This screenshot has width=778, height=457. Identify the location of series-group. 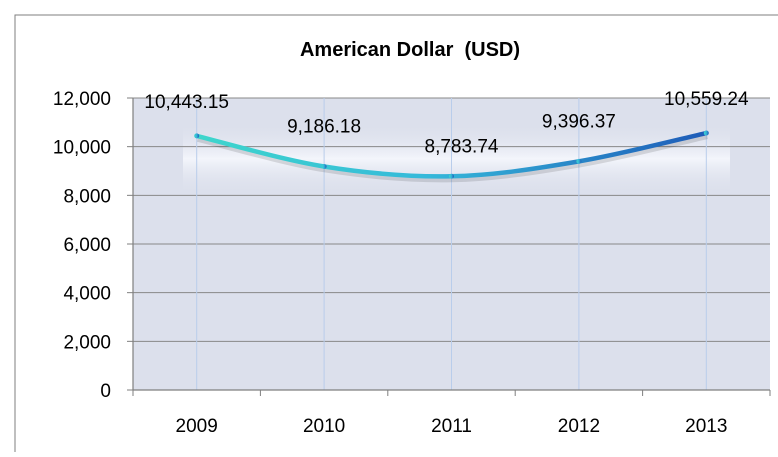
(451, 156).